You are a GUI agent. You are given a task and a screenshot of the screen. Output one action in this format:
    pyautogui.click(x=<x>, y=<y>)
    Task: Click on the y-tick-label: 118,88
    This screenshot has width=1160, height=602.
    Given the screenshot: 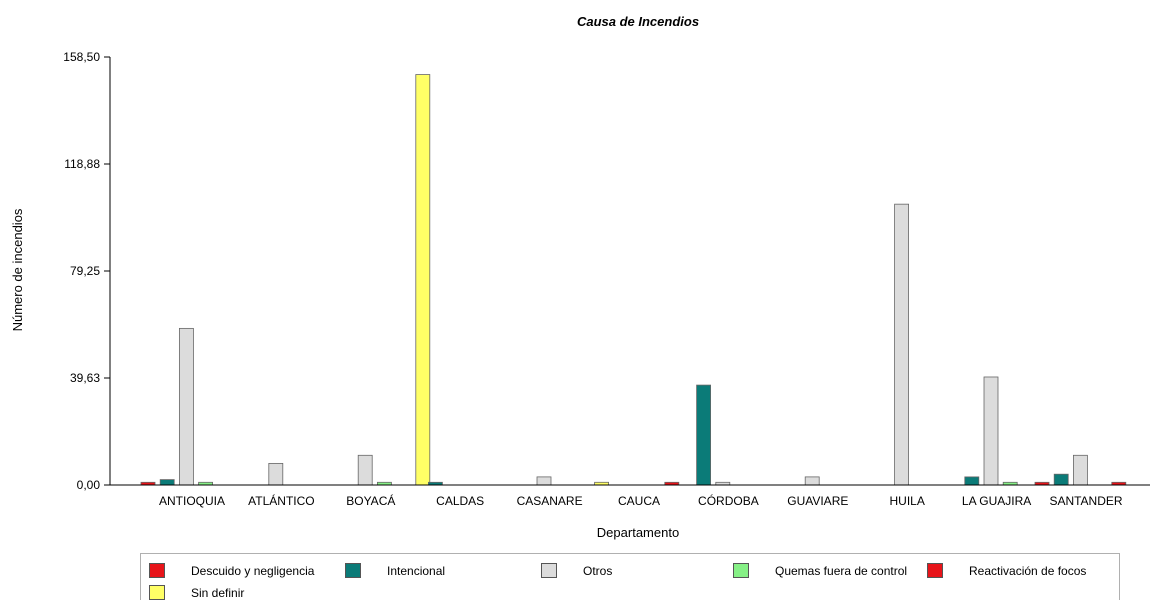 What is the action you would take?
    pyautogui.click(x=82, y=164)
    